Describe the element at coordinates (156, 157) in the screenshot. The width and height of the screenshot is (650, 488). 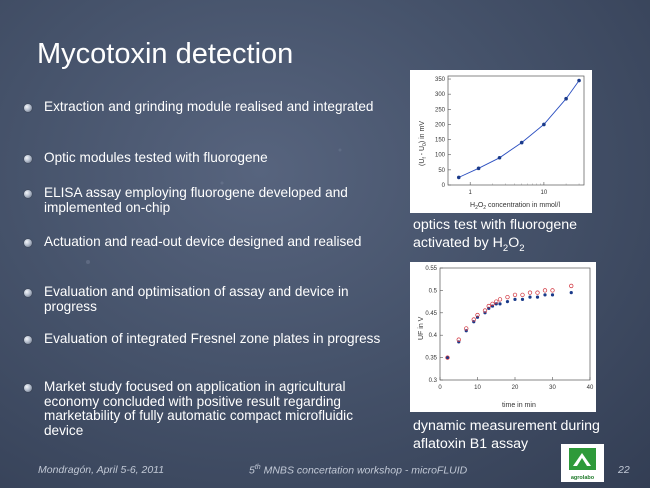
I see `bullet-text: Optic modules tested with fluorogene` at that location.